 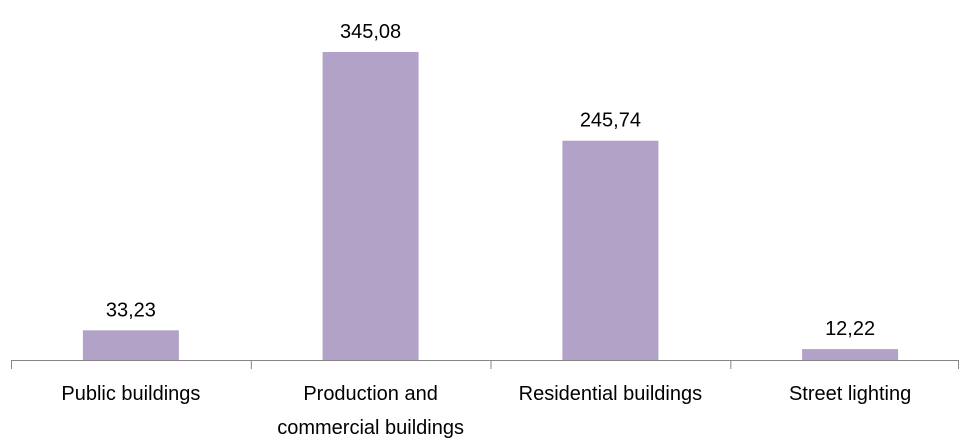 What do you see at coordinates (370, 206) in the screenshot?
I see `bar-production-and-commercial-buildings` at bounding box center [370, 206].